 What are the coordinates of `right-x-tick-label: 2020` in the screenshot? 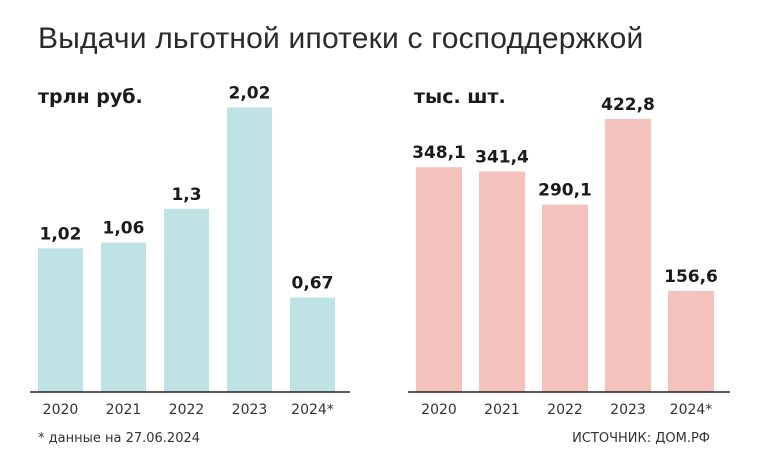 It's located at (439, 410).